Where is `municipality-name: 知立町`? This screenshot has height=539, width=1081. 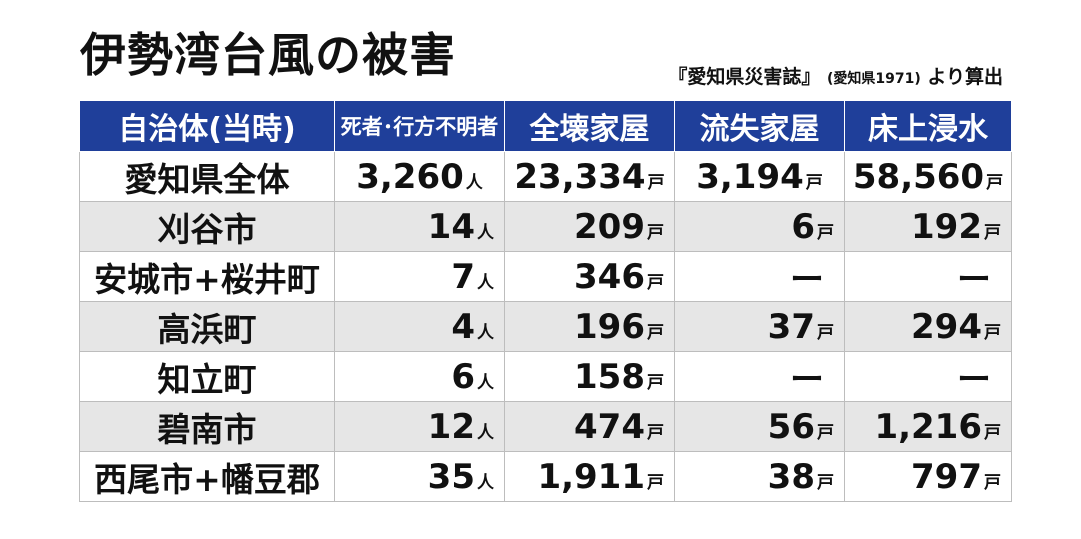 municipality-name: 知立町 is located at coordinates (207, 376).